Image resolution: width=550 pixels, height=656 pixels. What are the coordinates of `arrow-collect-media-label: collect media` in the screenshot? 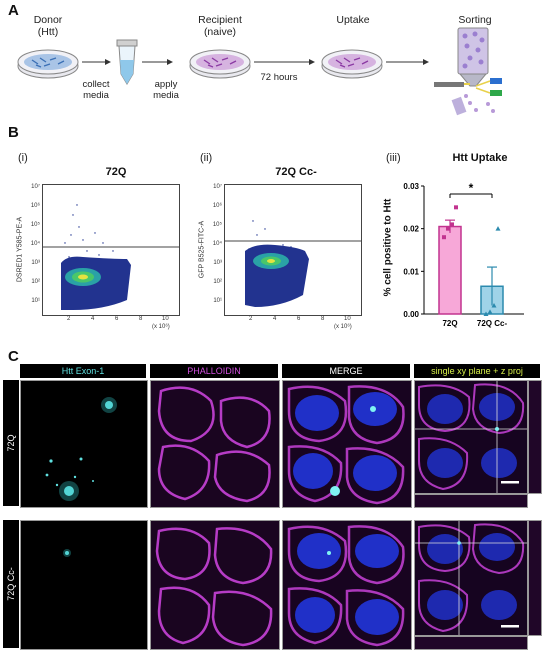 It's located at (96, 90).